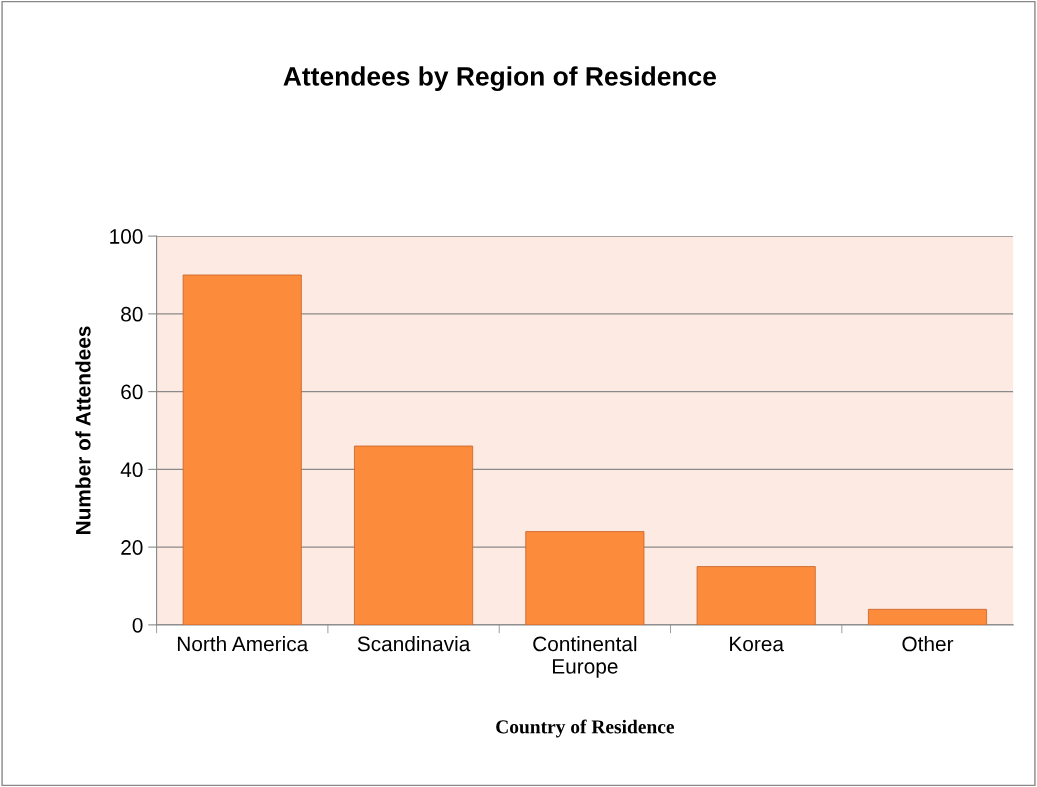 Image resolution: width=1037 pixels, height=787 pixels. What do you see at coordinates (131, 470) in the screenshot?
I see `y-tick-label: 40` at bounding box center [131, 470].